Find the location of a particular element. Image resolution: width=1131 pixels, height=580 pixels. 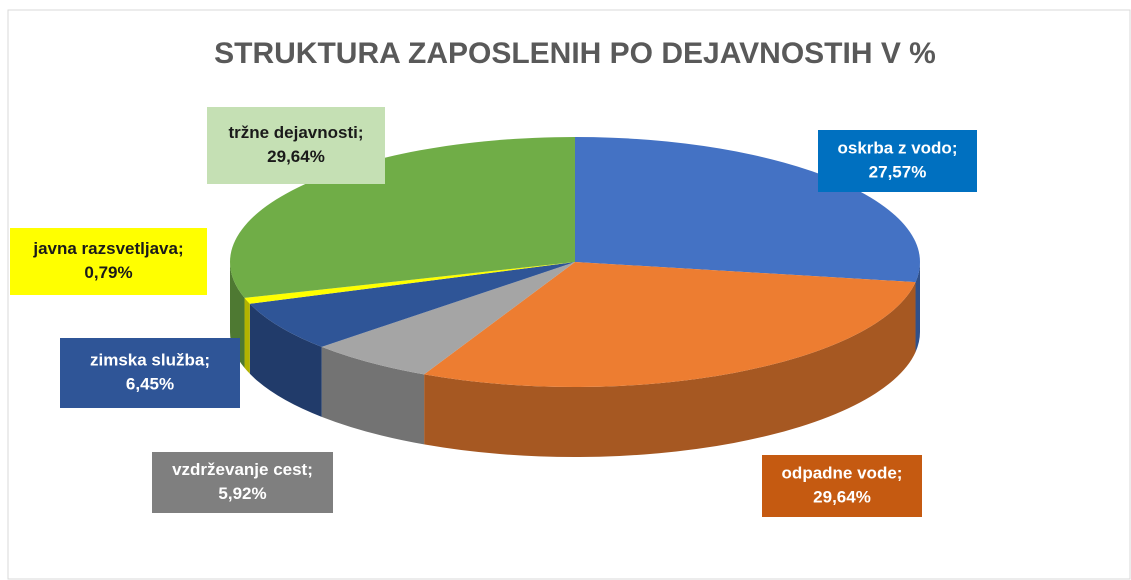

category-label: oskrba z vodo; is located at coordinates (898, 147).